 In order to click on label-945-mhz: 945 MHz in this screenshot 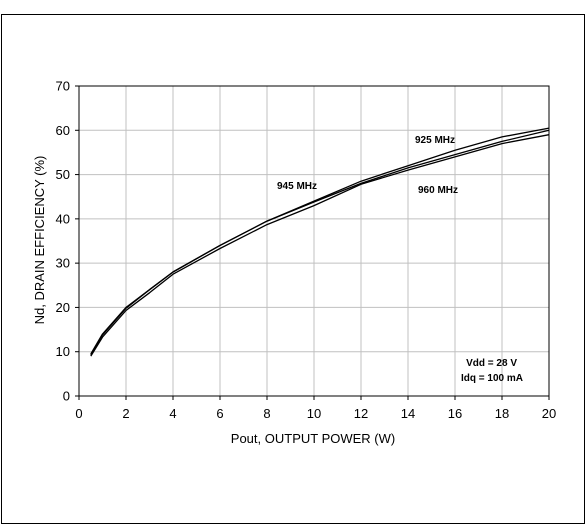, I will do `click(297, 186)`.